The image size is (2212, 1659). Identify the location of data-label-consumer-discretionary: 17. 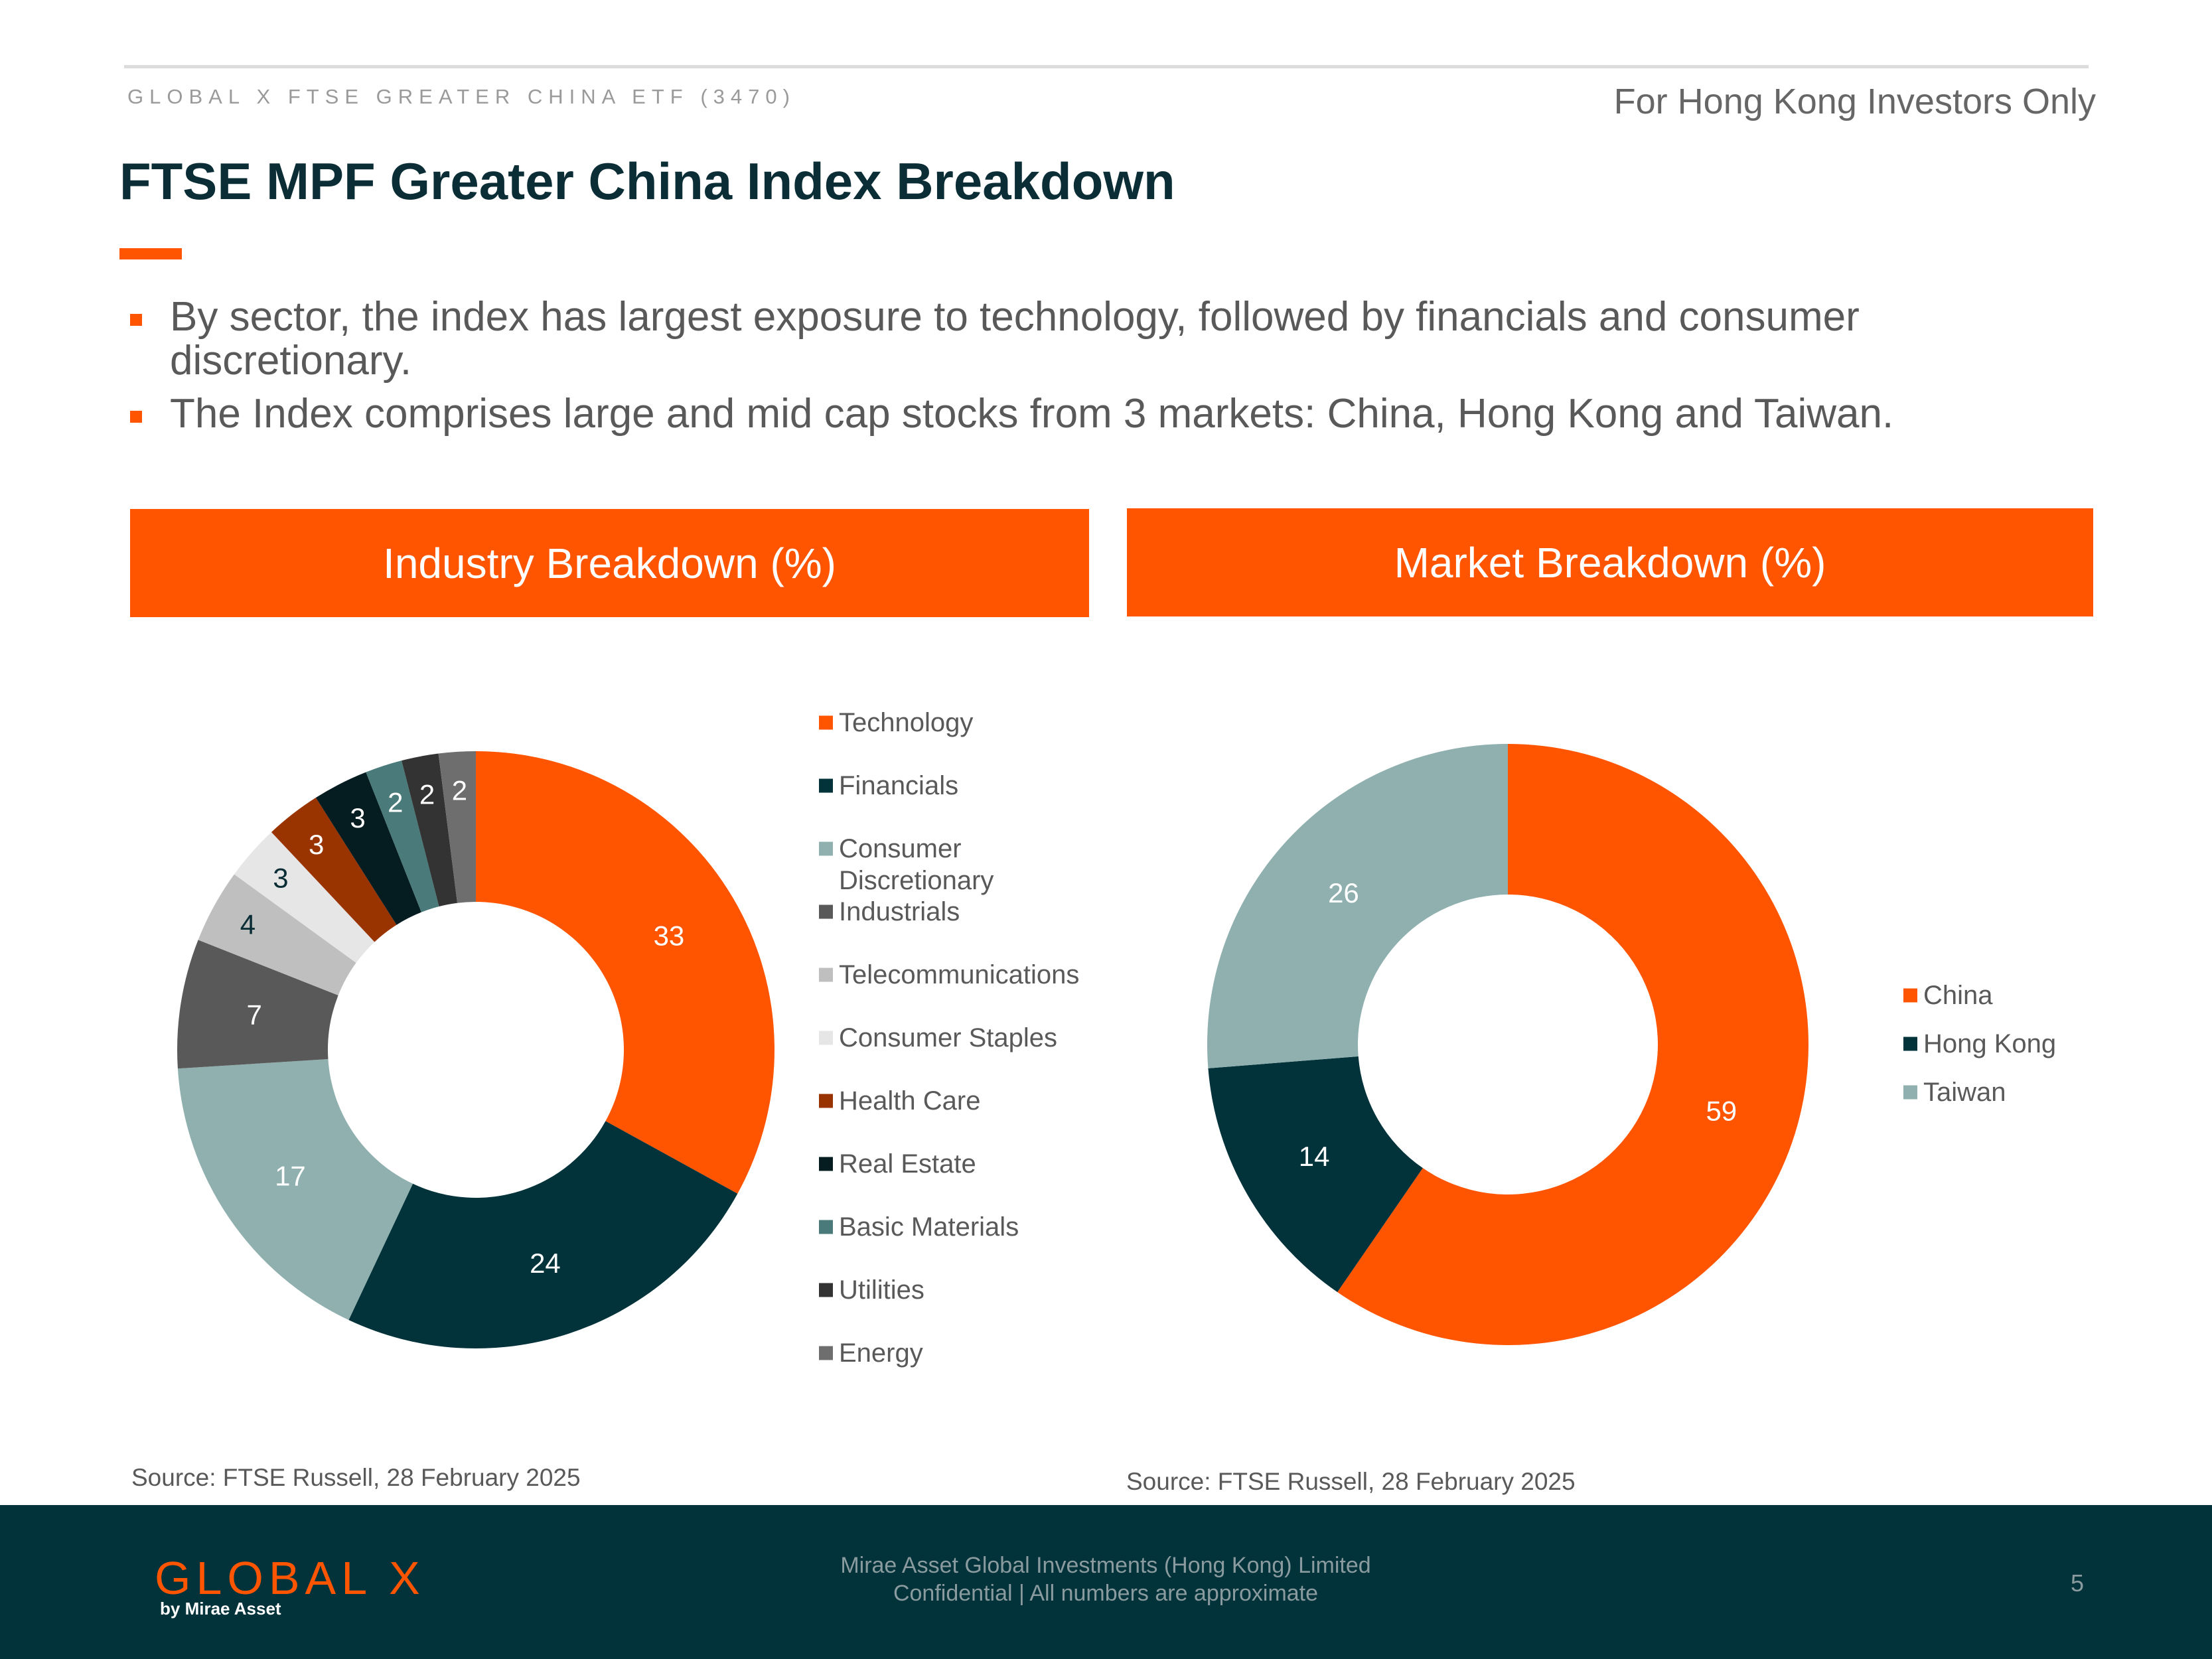
(291, 1175).